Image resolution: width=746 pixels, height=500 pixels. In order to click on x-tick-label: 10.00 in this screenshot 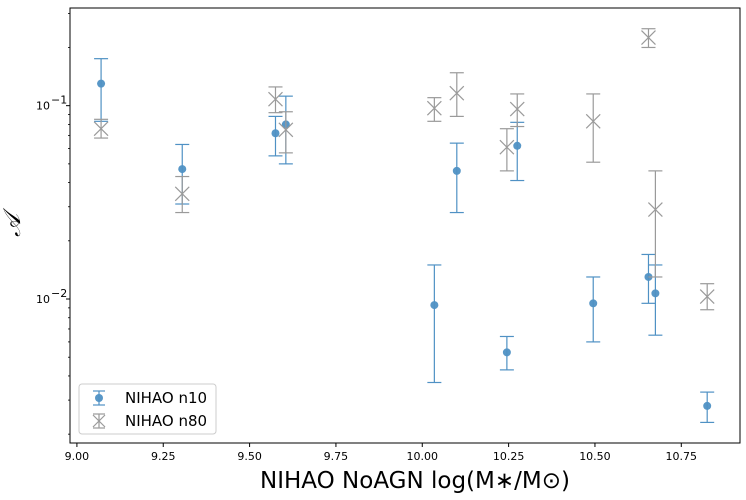, I will do `click(423, 456)`.